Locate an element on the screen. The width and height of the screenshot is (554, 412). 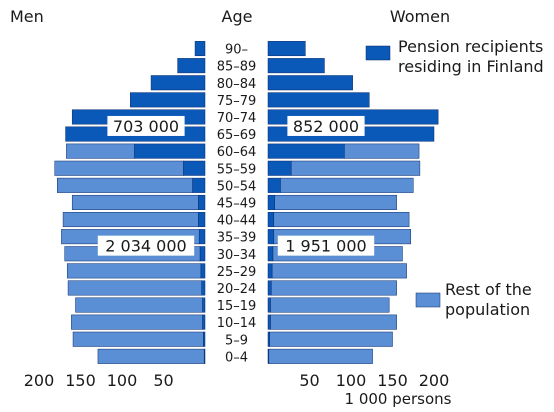
legend-label: Pension recipients is located at coordinates (470, 46).